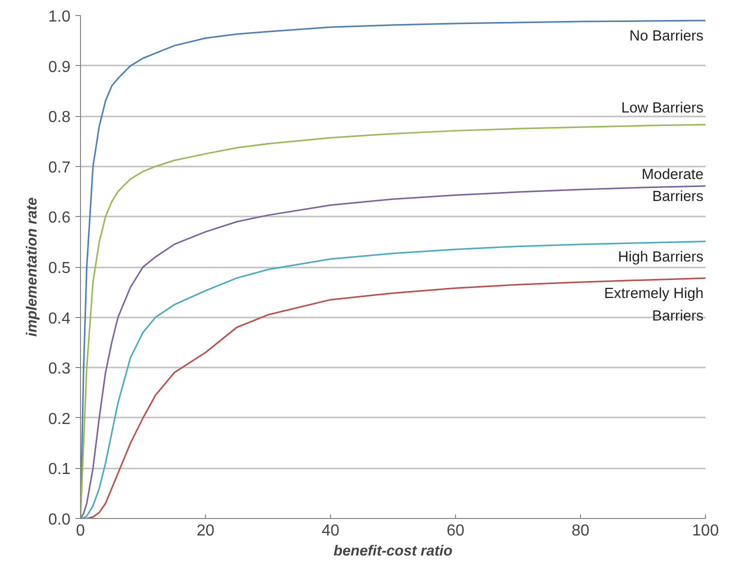 Image resolution: width=743 pixels, height=586 pixels. What do you see at coordinates (32, 267) in the screenshot?
I see `y-axis-title: implementation rate` at bounding box center [32, 267].